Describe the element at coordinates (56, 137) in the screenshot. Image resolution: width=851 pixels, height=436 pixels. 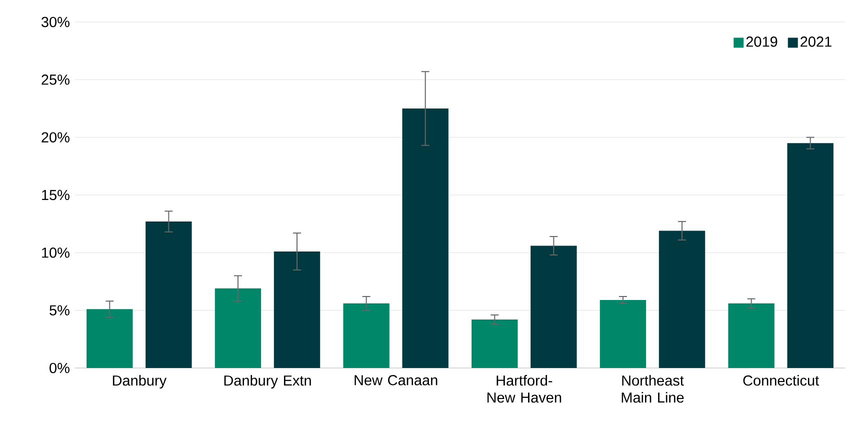
I see `y-tick-label: 20%` at that location.